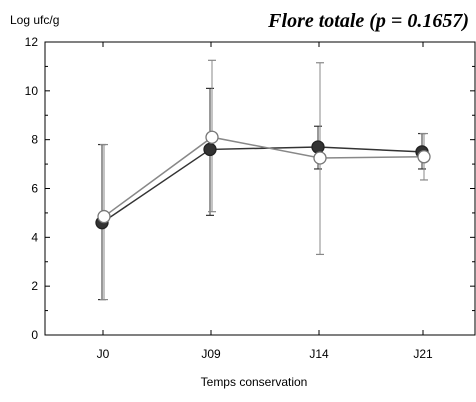 The image size is (476, 402). I want to click on y-tick-label: 8, so click(34, 140).